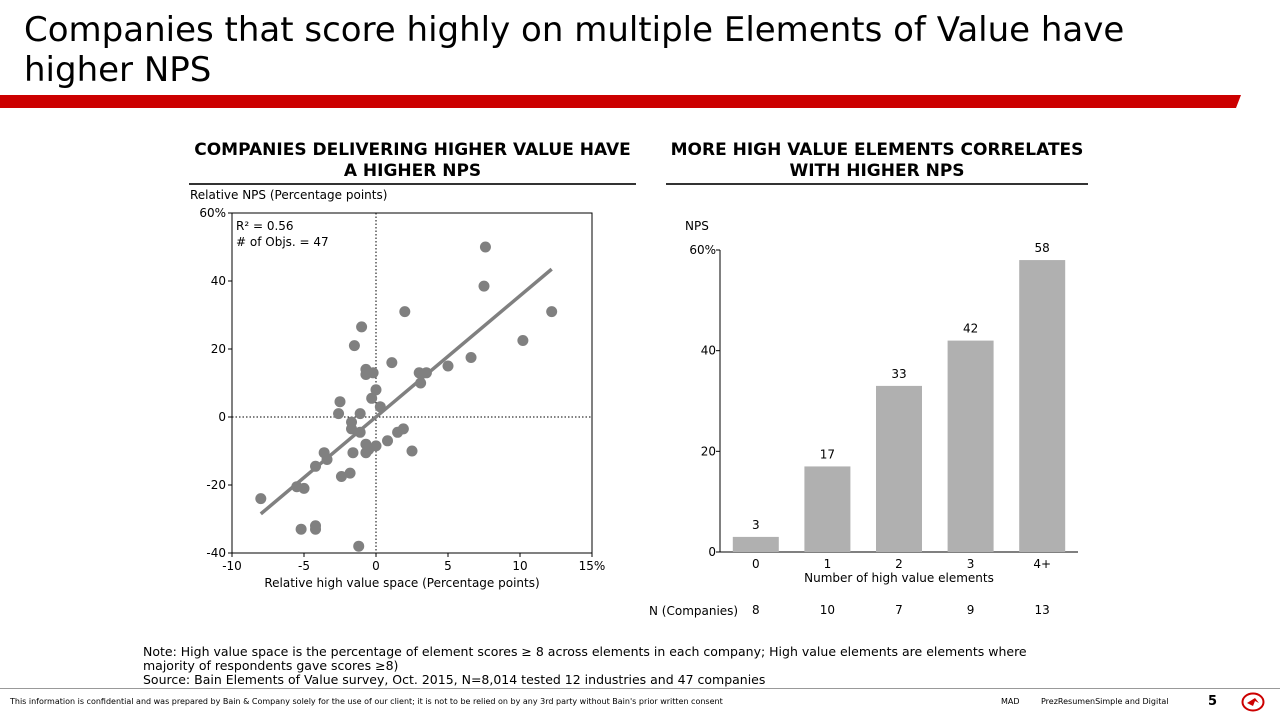 The height and width of the screenshot is (720, 1280). I want to click on bar-n-companies-value: 13, so click(1042, 610).